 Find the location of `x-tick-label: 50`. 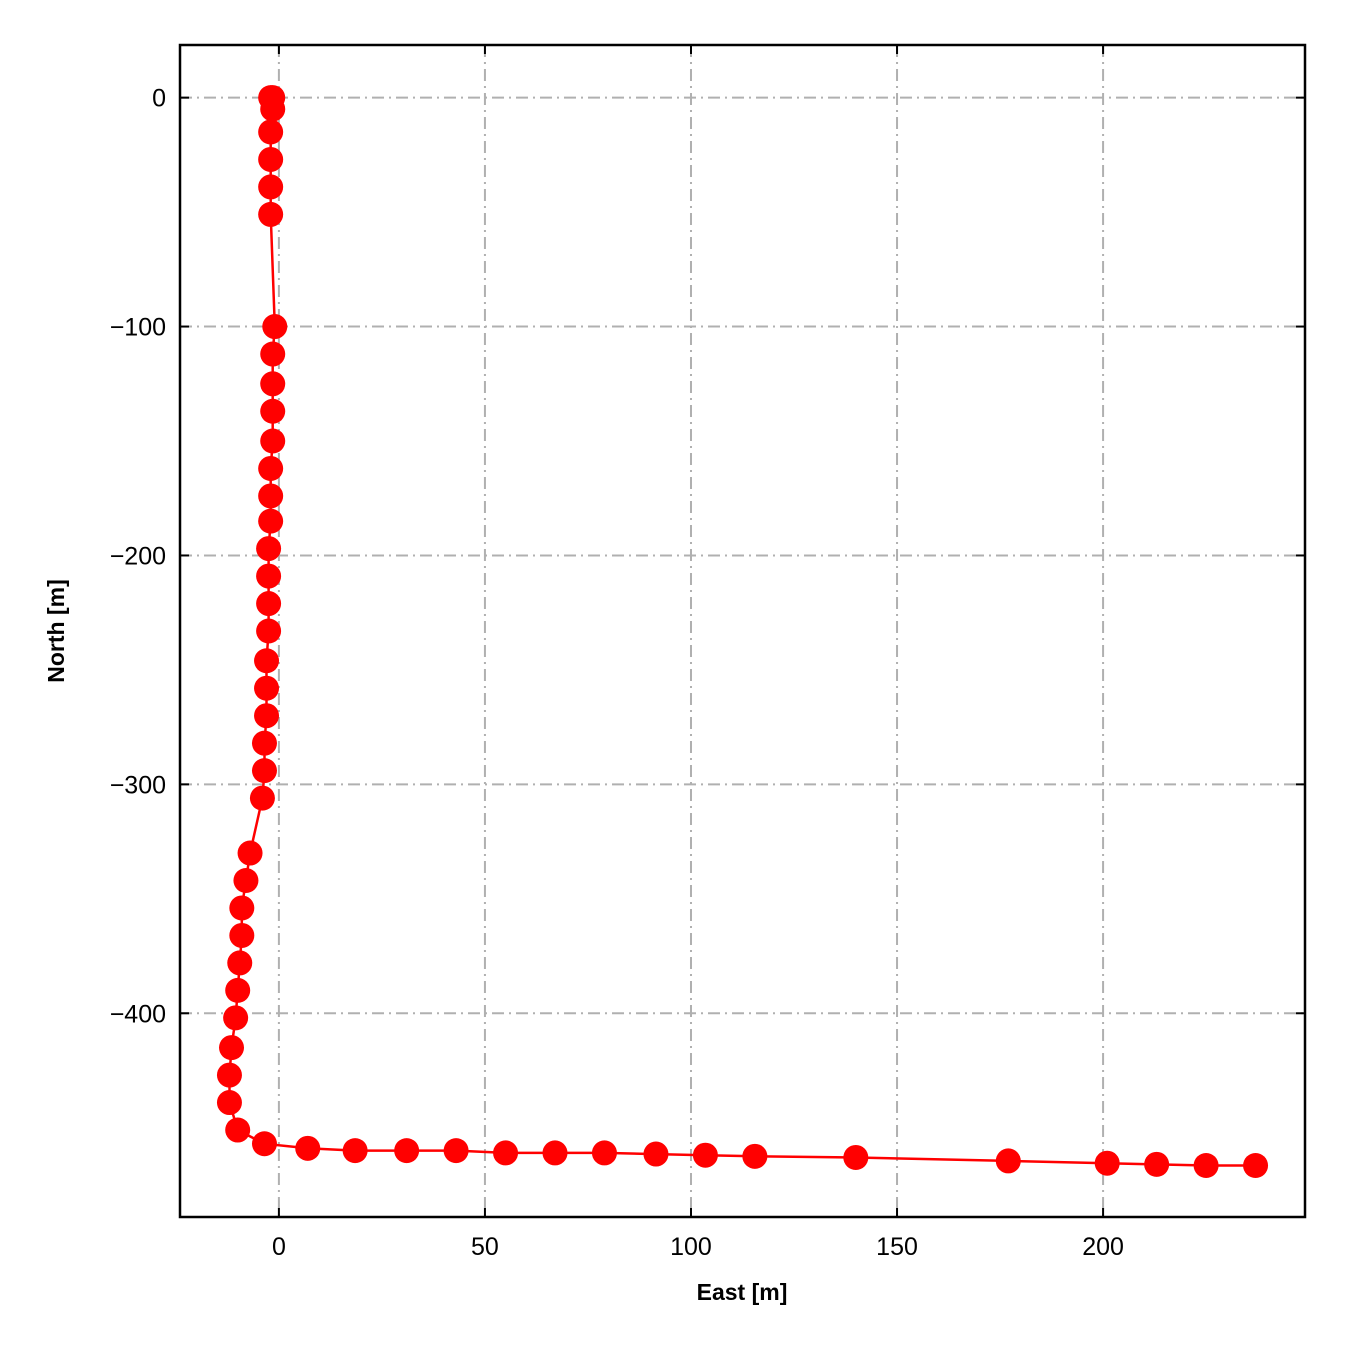

x-tick-label: 50 is located at coordinates (485, 1247).